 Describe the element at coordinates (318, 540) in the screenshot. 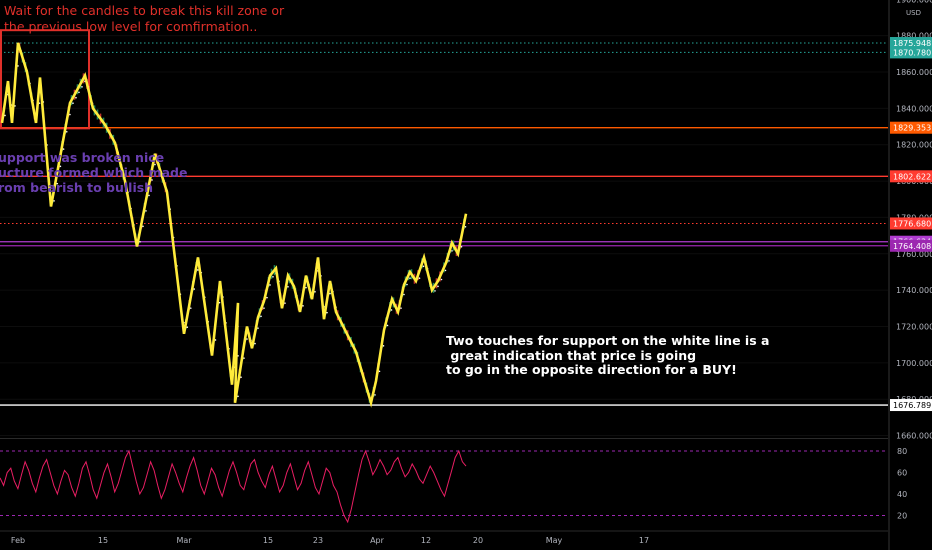

I see `time-tick-label: 23` at that location.